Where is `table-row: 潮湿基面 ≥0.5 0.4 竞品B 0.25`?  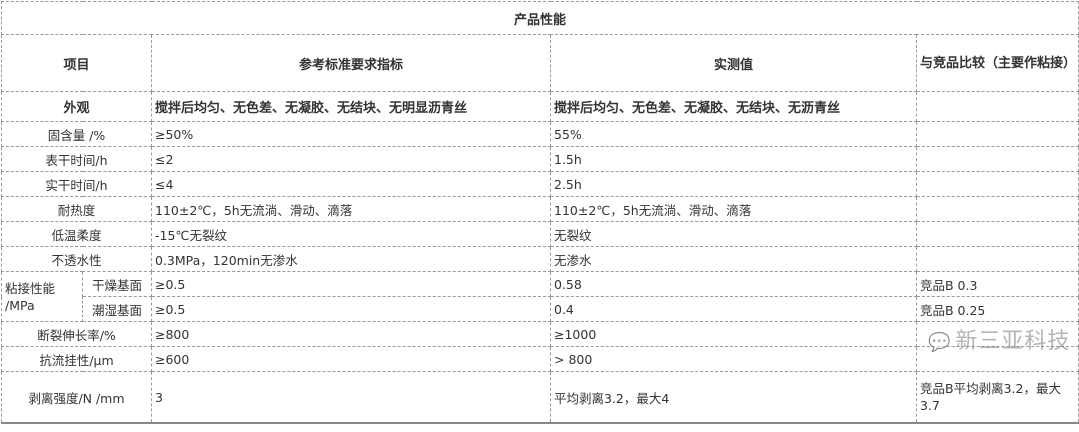 table-row: 潮湿基面 ≥0.5 0.4 竞品B 0.25 is located at coordinates (540, 309).